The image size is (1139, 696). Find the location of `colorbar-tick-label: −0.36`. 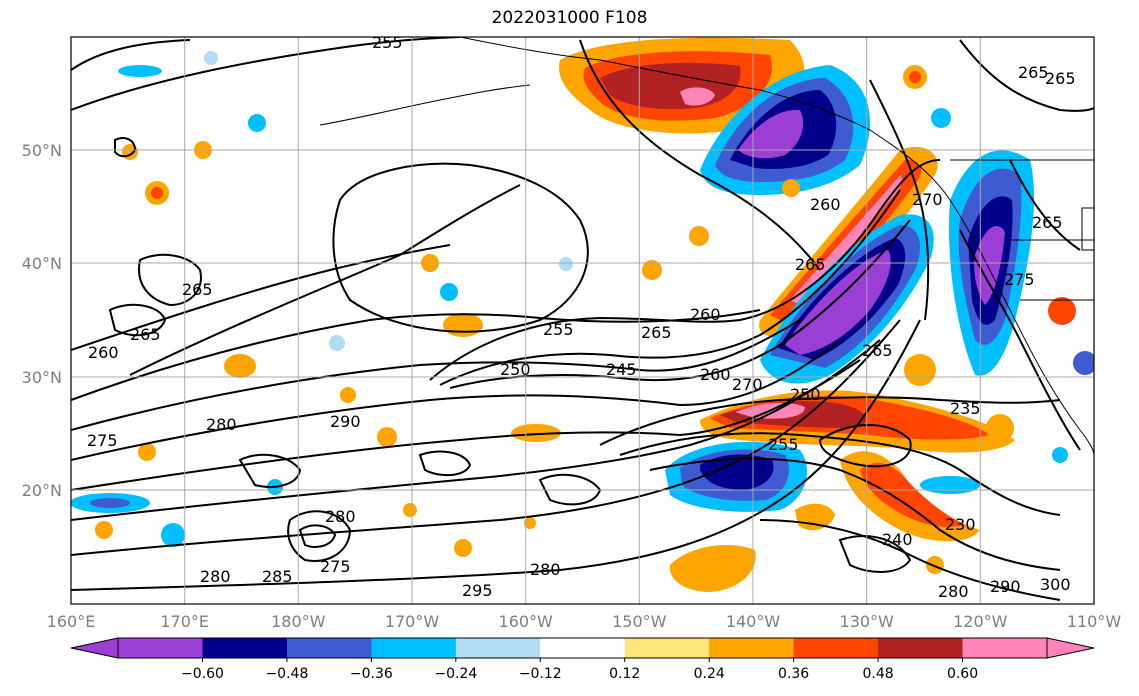

colorbar-tick-label: −0.36 is located at coordinates (371, 674).